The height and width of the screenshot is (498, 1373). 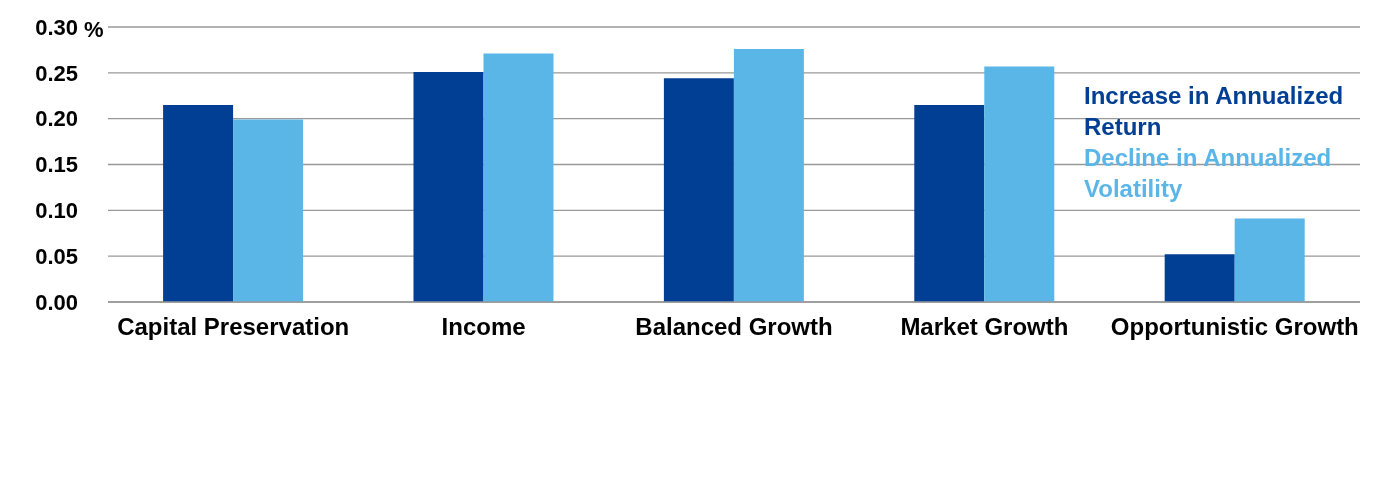 I want to click on y-axis-title: %, so click(x=94, y=29).